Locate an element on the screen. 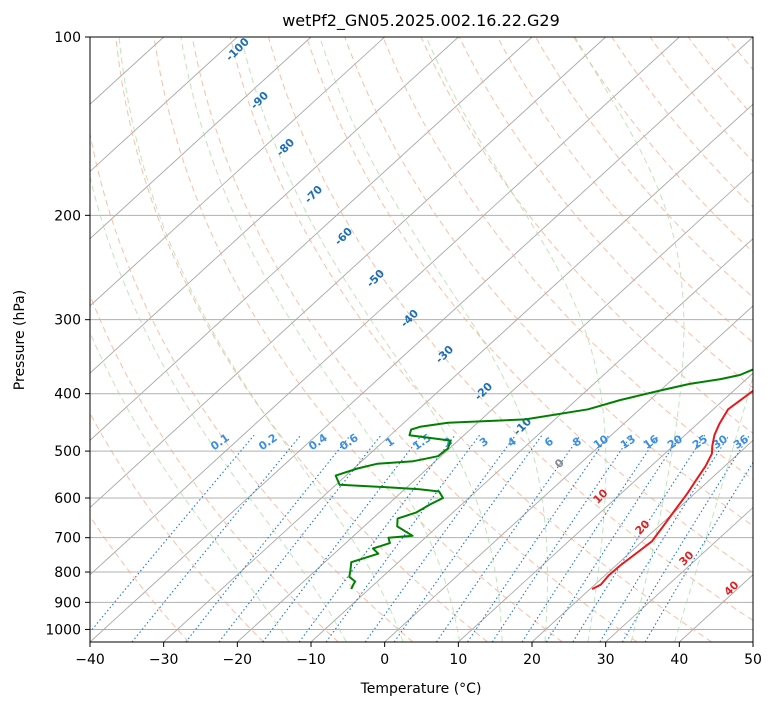 This screenshot has height=708, width=775. mixing-ratio-label: 0.2 is located at coordinates (267, 442).